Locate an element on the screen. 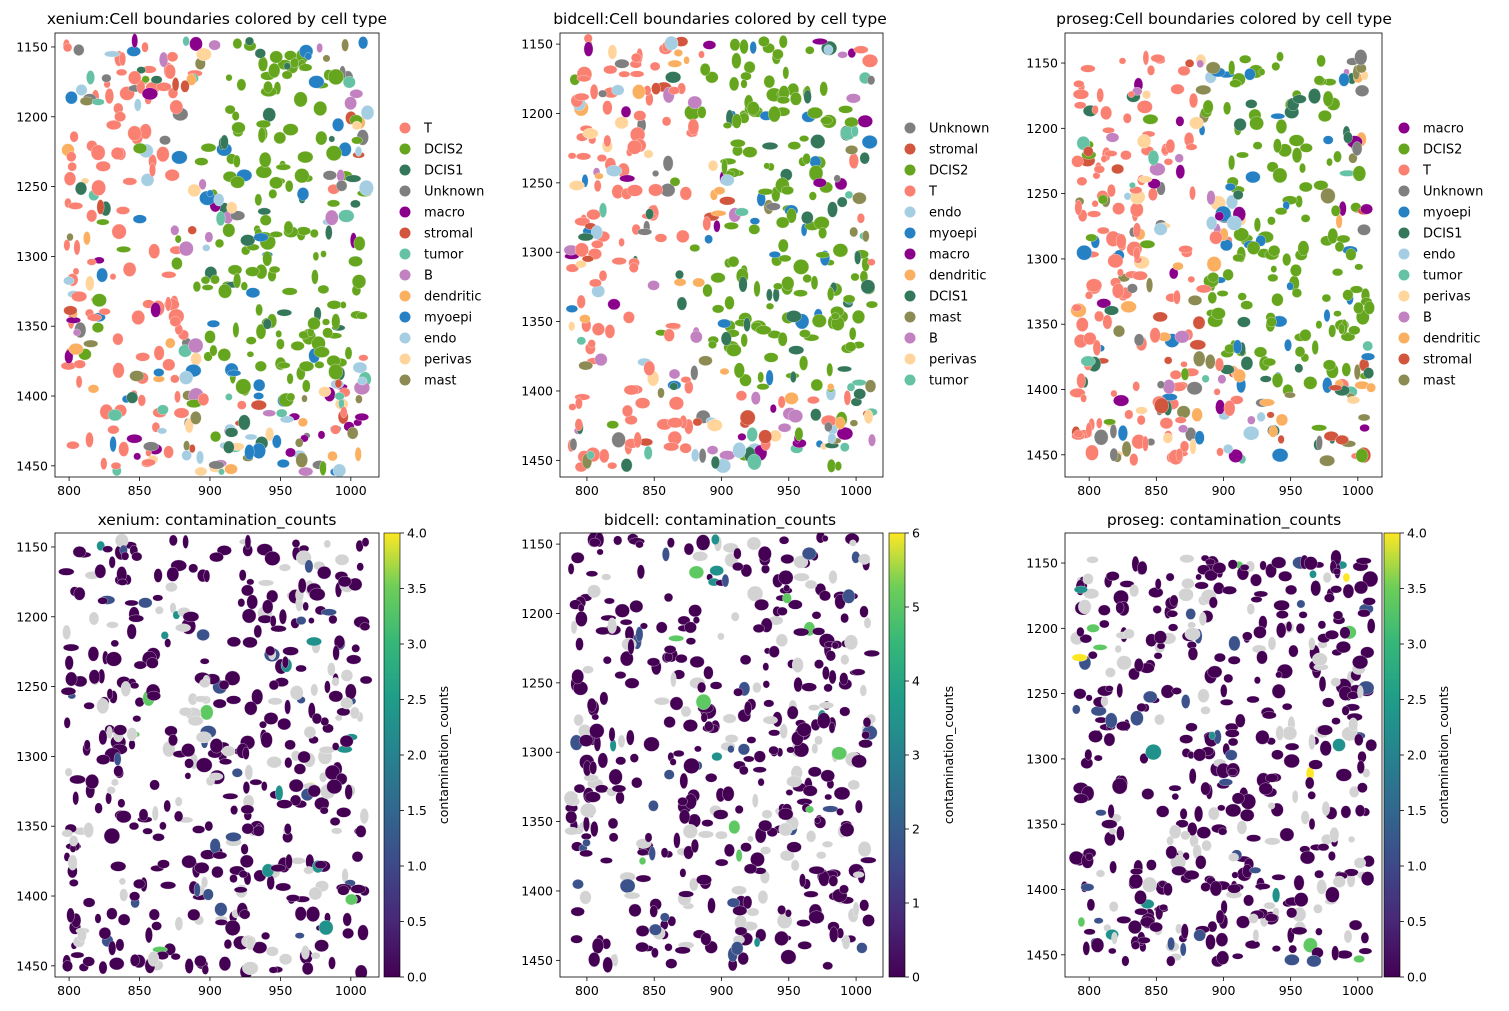 The height and width of the screenshot is (1011, 1509). y-tick-label: 1350 is located at coordinates (537, 321).